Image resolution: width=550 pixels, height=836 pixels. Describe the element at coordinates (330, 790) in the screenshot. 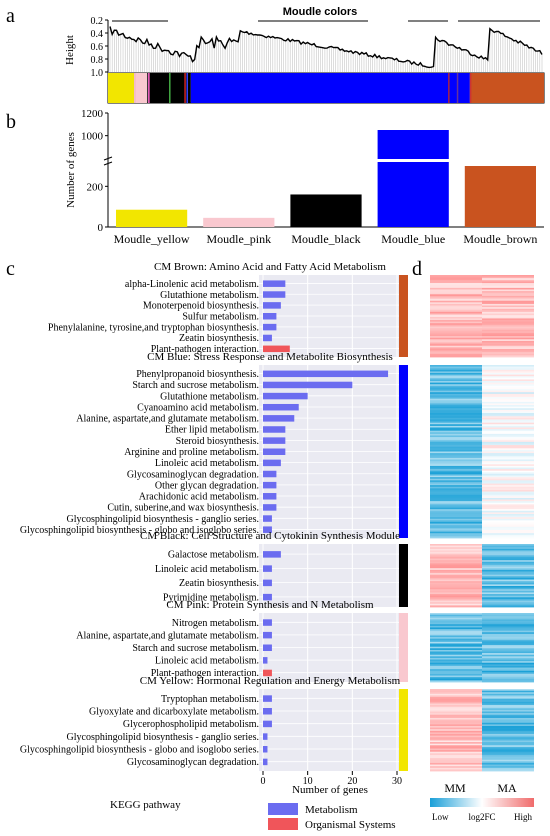

I see `kegg-xlabel: Number of genes` at that location.